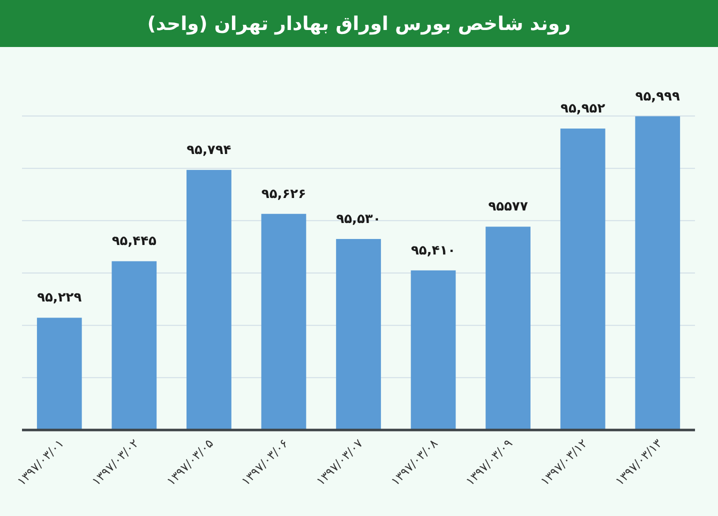 The height and width of the screenshot is (516, 718). What do you see at coordinates (264, 462) in the screenshot?
I see `x-tick-label: ۱۳۹۷/۰۳/۰۶` at bounding box center [264, 462].